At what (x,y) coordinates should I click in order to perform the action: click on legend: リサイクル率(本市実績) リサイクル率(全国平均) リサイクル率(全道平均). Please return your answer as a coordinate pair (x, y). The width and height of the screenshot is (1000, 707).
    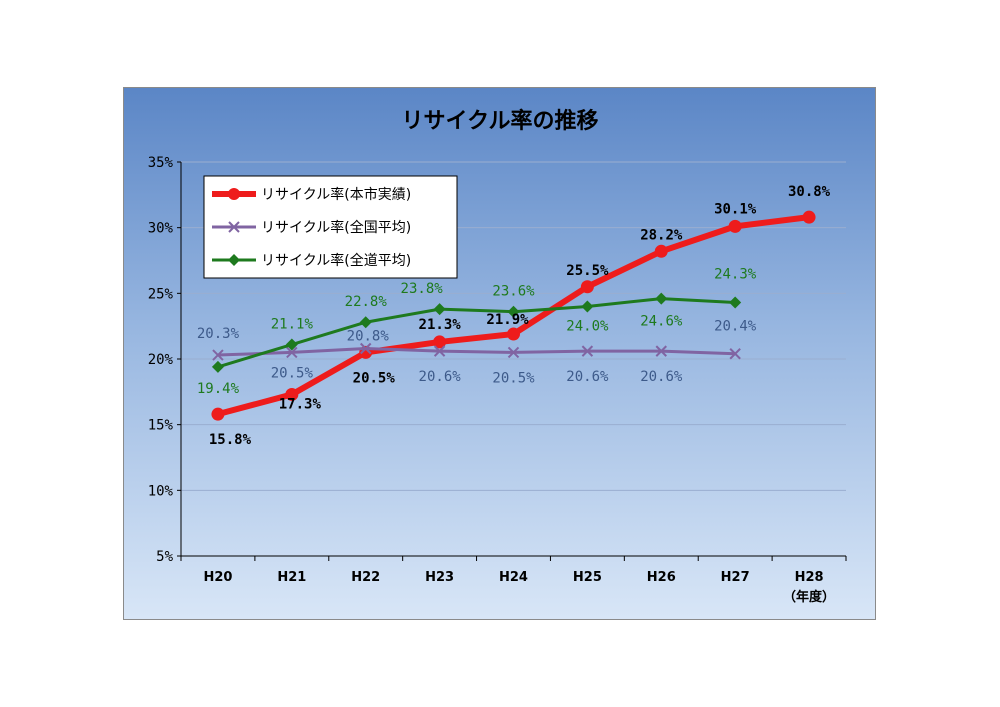
    Looking at the image, I should click on (330, 227).